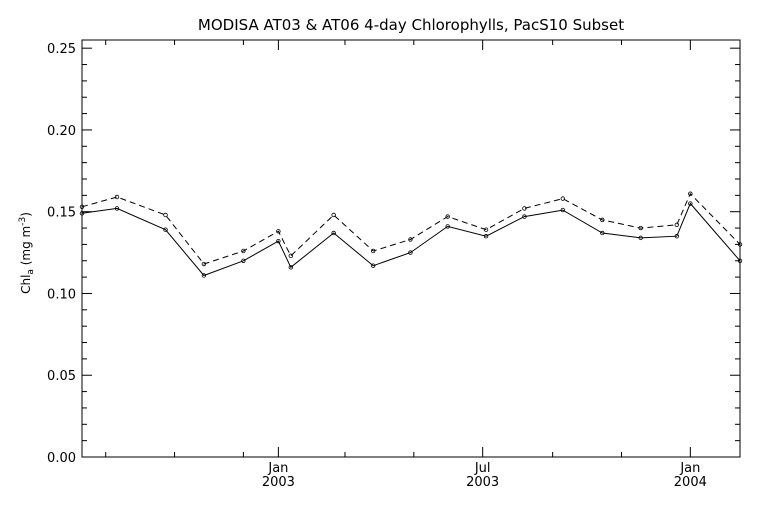 Image resolution: width=768 pixels, height=516 pixels. I want to click on y-axis-label-subscript: a, so click(31, 272).